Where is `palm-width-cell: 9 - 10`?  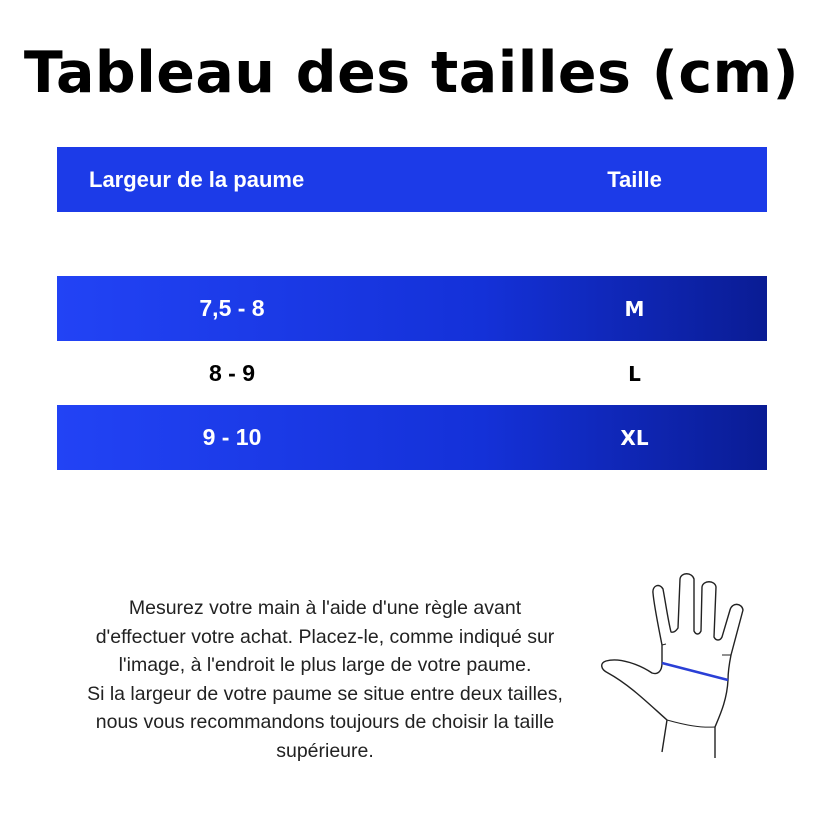
palm-width-cell: 9 - 10 is located at coordinates (232, 437).